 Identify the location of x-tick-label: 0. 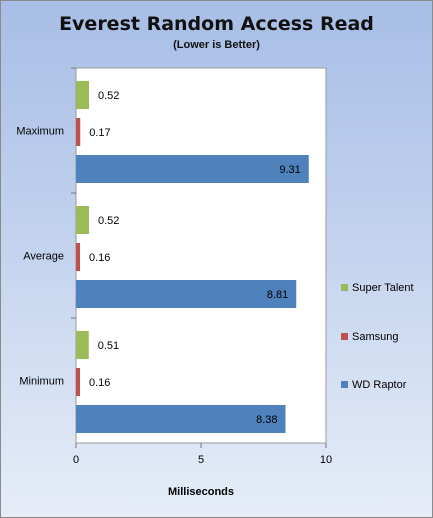
(76, 460).